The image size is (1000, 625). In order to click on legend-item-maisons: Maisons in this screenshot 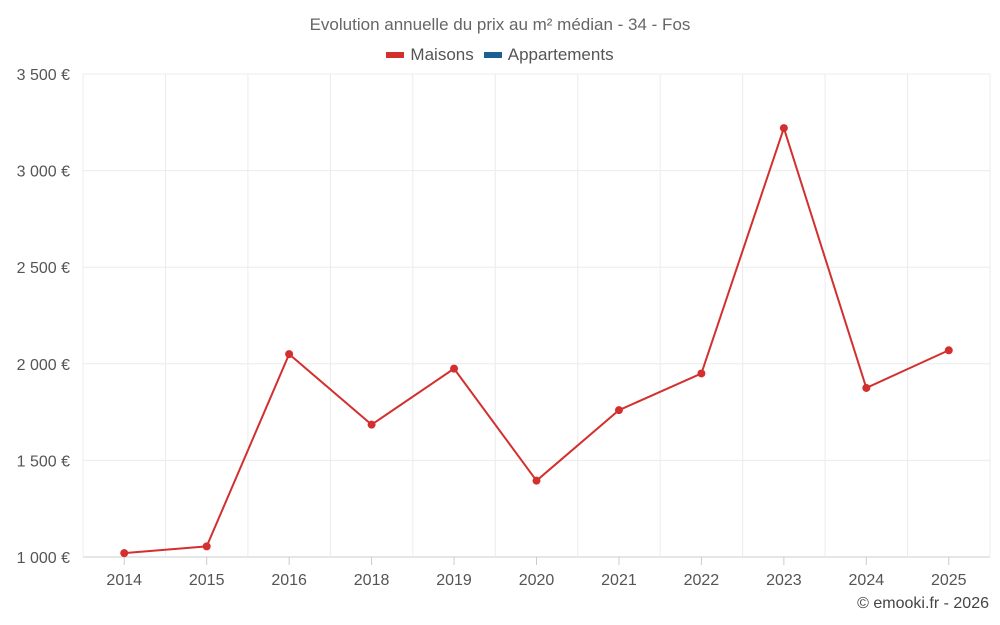, I will do `click(430, 55)`.